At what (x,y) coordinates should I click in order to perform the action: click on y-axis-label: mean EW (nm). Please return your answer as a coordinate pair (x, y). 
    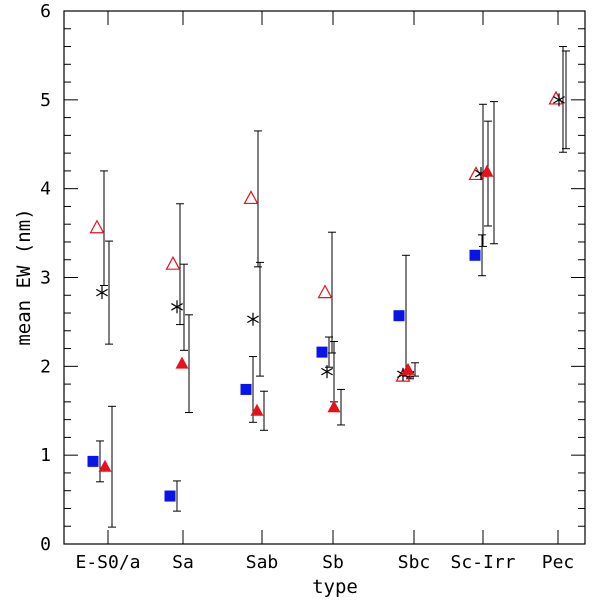
    Looking at the image, I should click on (24, 276).